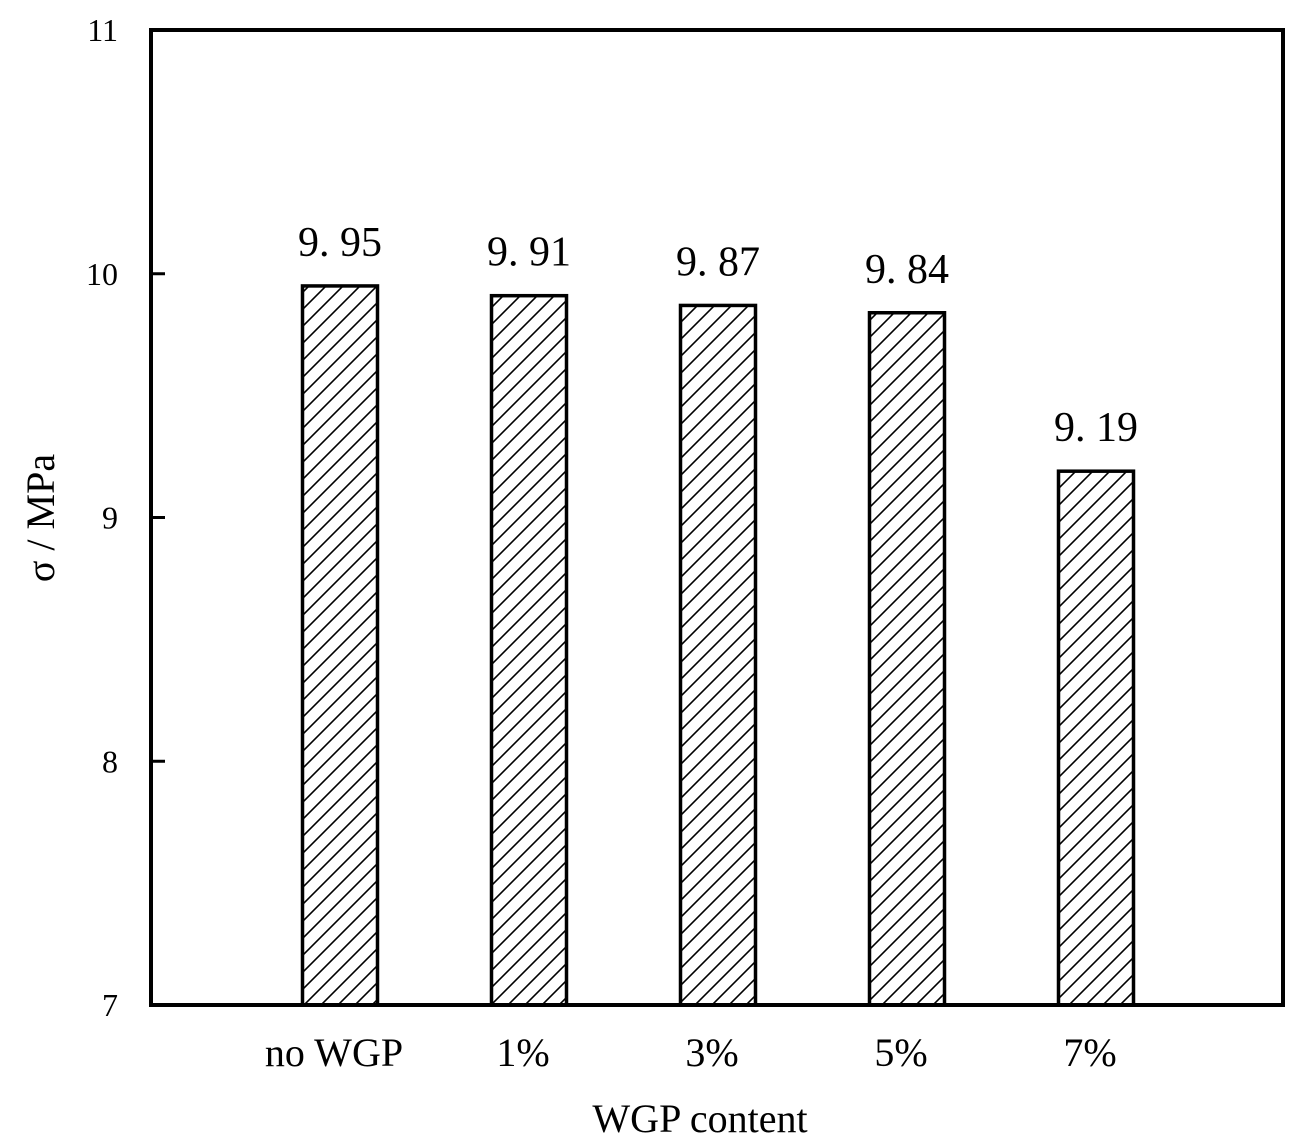 This screenshot has width=1306, height=1144. I want to click on x-tick-label-0: no WGP, so click(334, 1052).